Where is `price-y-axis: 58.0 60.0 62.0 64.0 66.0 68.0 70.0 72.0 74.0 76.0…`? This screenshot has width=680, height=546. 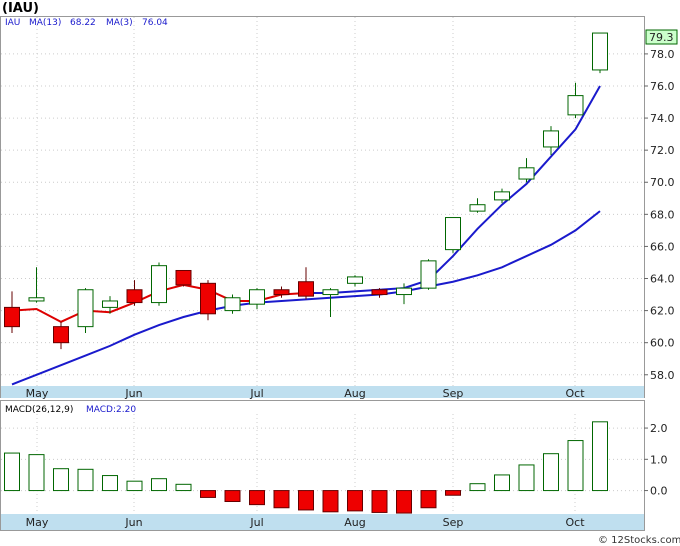 price-y-axis: 58.0 60.0 62.0 64.0 66.0 68.0 70.0 72.0 74.0 76.0… is located at coordinates (659, 215).